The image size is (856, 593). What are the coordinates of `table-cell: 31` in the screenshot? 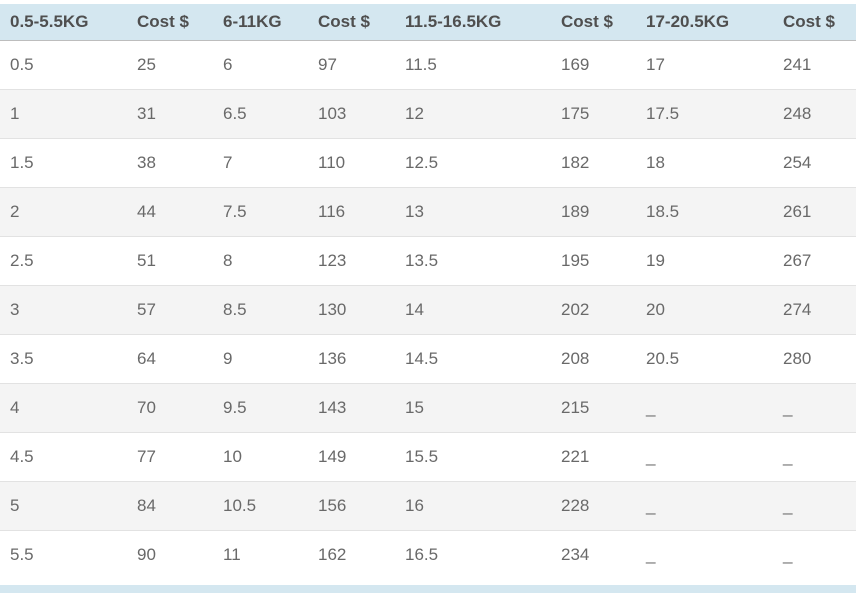 It's located at (170, 114).